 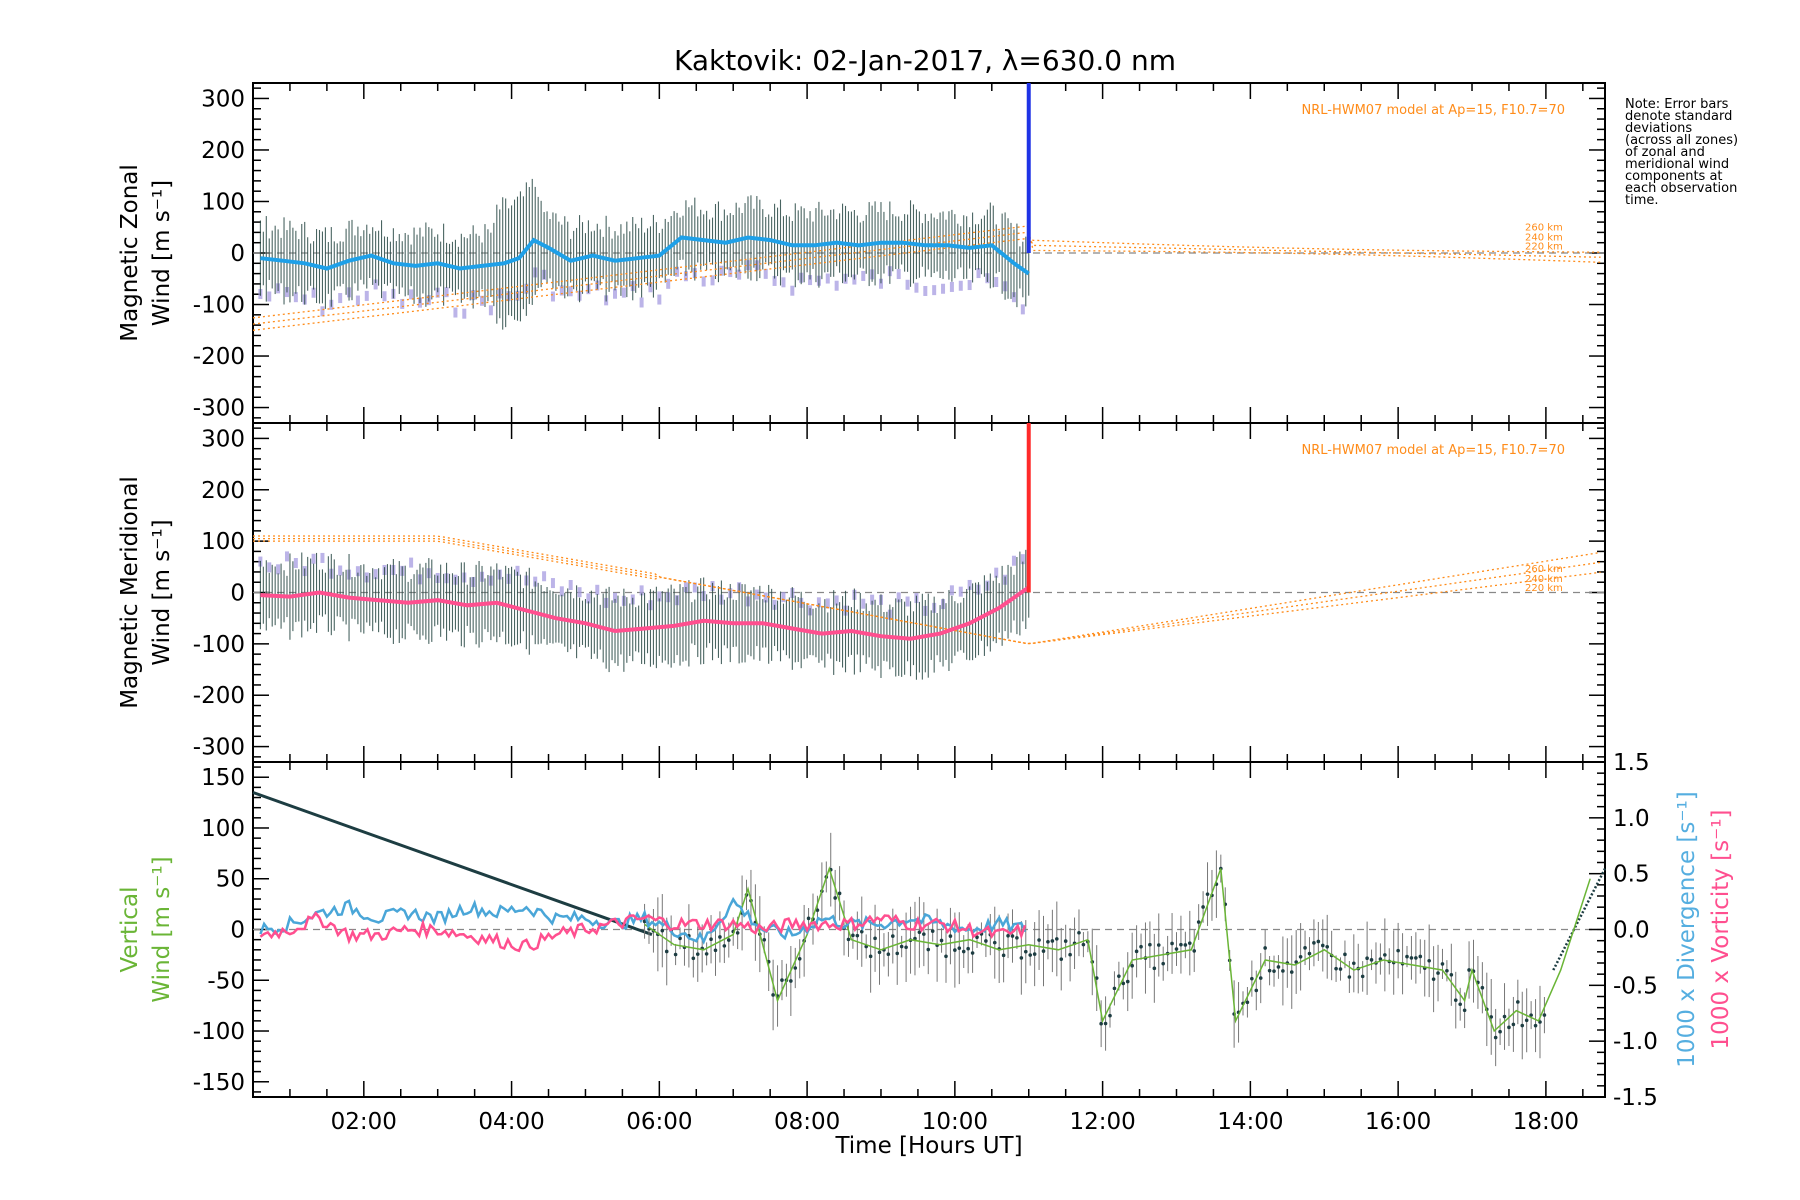 What do you see at coordinates (1681, 188) in the screenshot?
I see `note-line: each observation` at bounding box center [1681, 188].